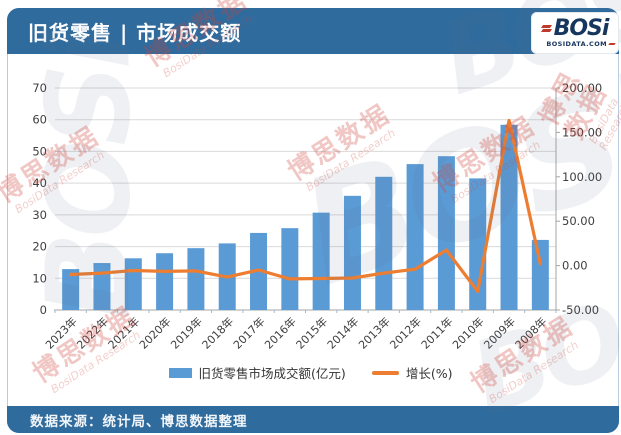  I want to click on page-title: 旧货零售 | 市场成交额, so click(135, 32).